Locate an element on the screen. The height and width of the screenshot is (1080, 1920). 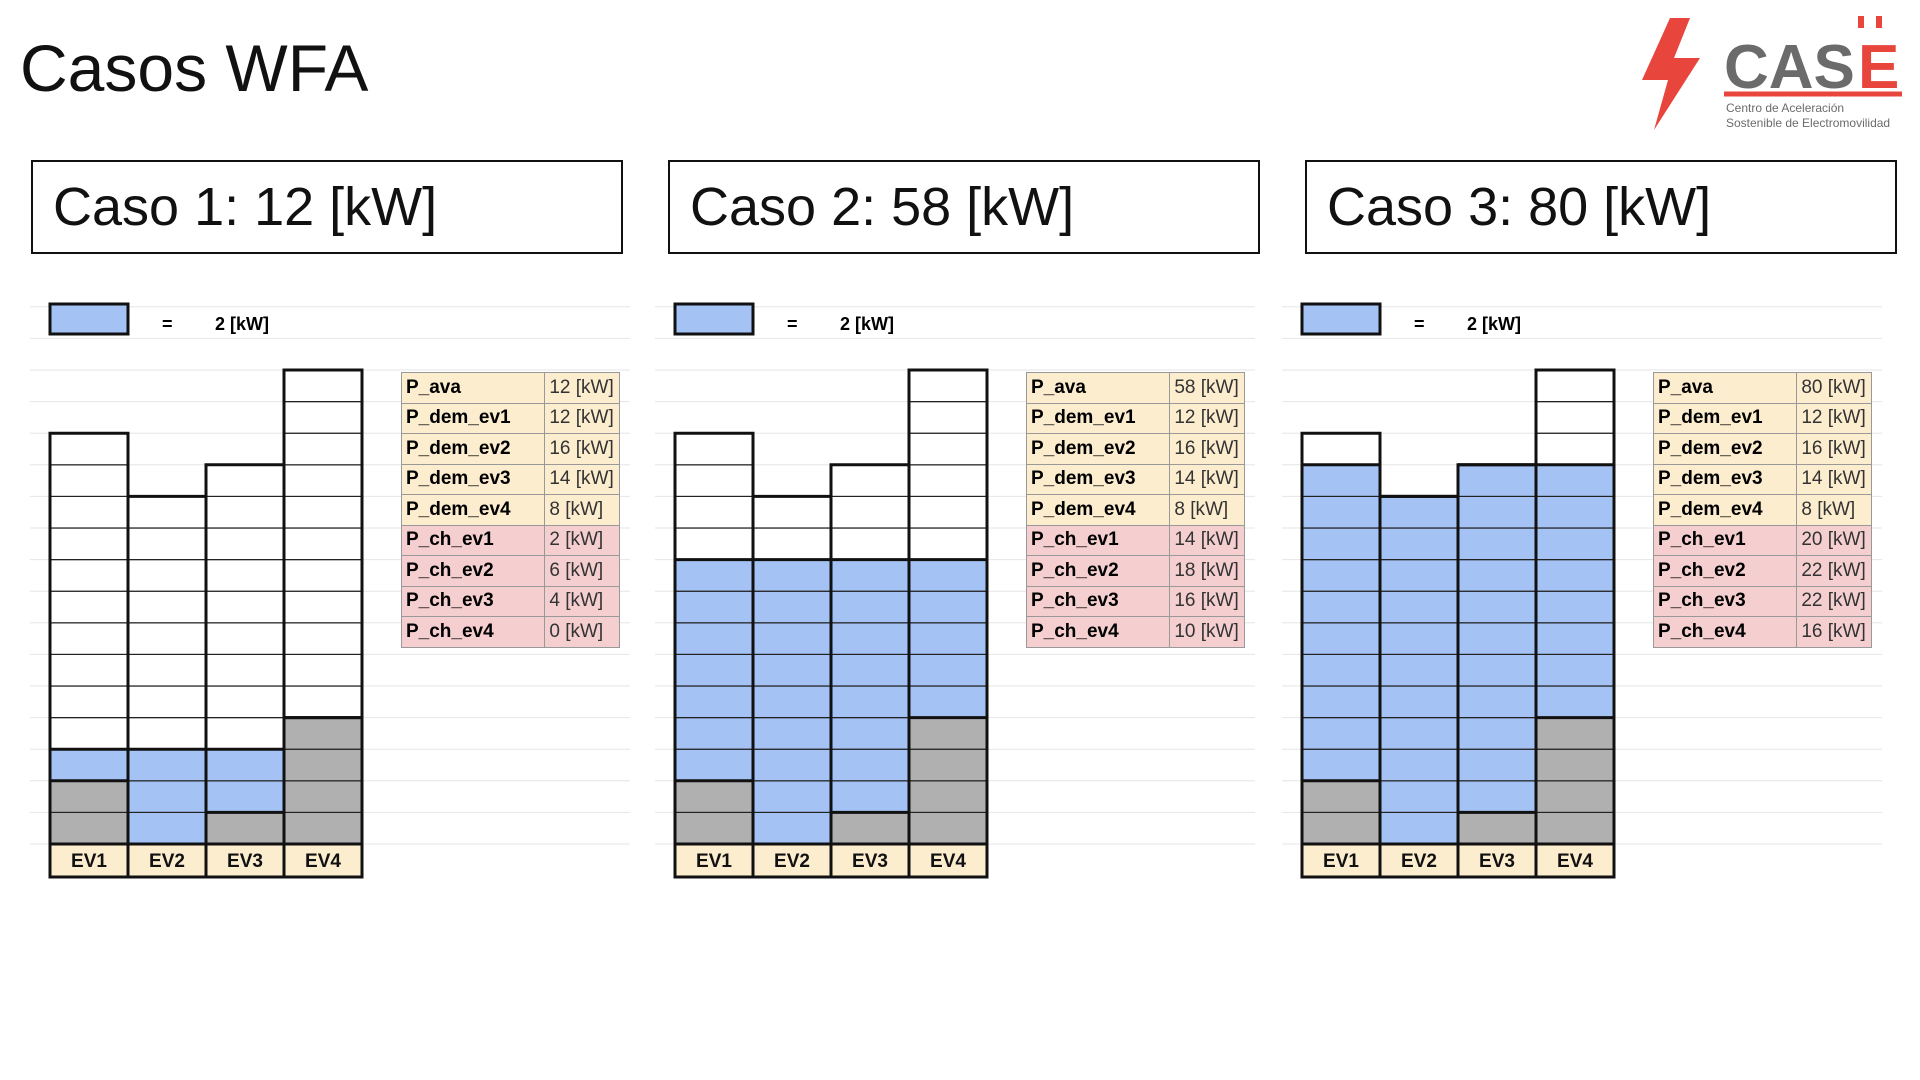
logo-subtitle-2: Sostenible de Electromovilidad is located at coordinates (1808, 123).